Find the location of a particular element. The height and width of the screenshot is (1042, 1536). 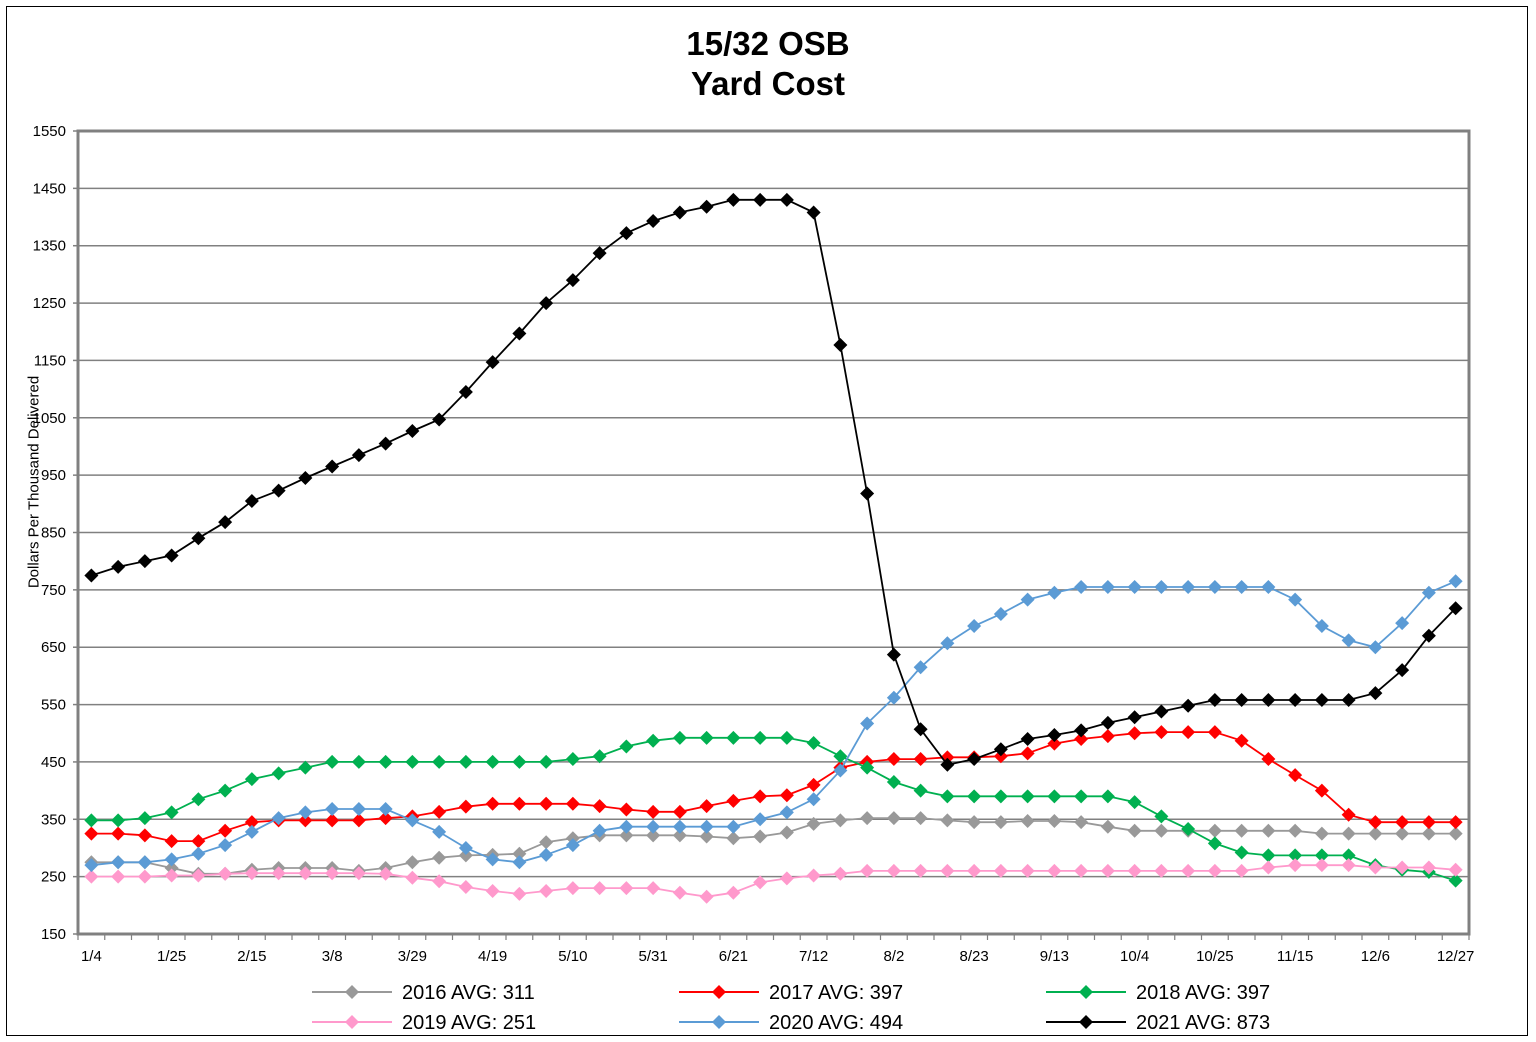

legend-entry: 2016 AVG: 311 is located at coordinates (423, 993).